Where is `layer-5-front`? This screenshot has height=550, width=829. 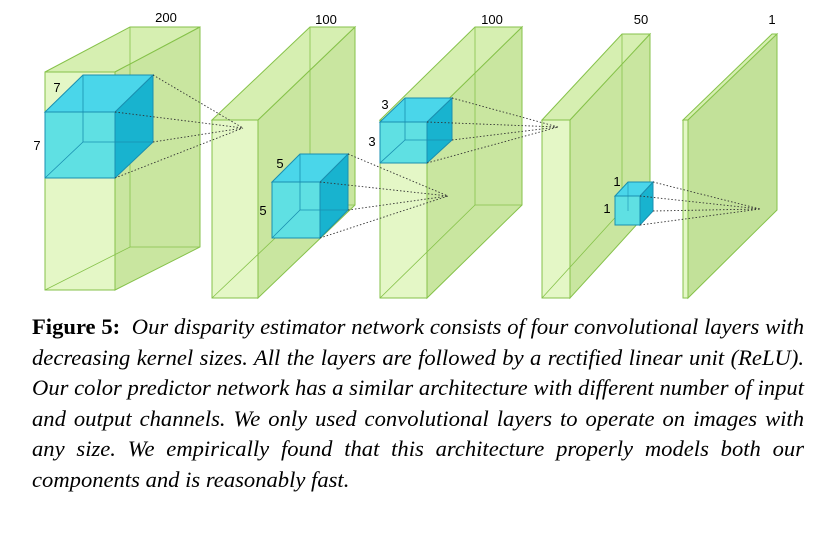 layer-5-front is located at coordinates (685, 209).